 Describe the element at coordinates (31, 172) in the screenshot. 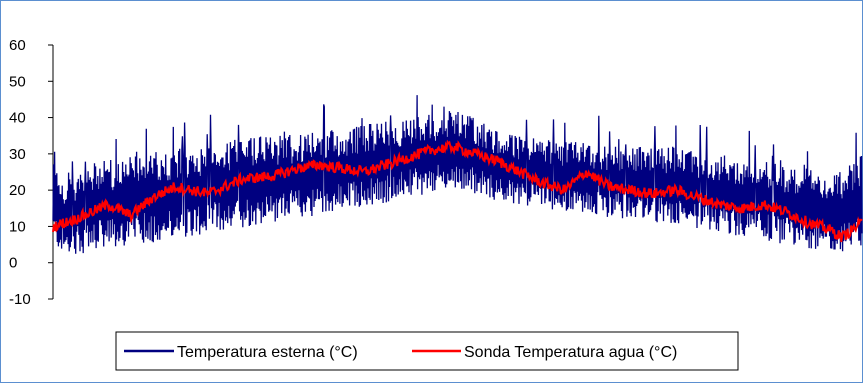

I see `y-axis: -10 0 10 20 30 40 50 60` at that location.